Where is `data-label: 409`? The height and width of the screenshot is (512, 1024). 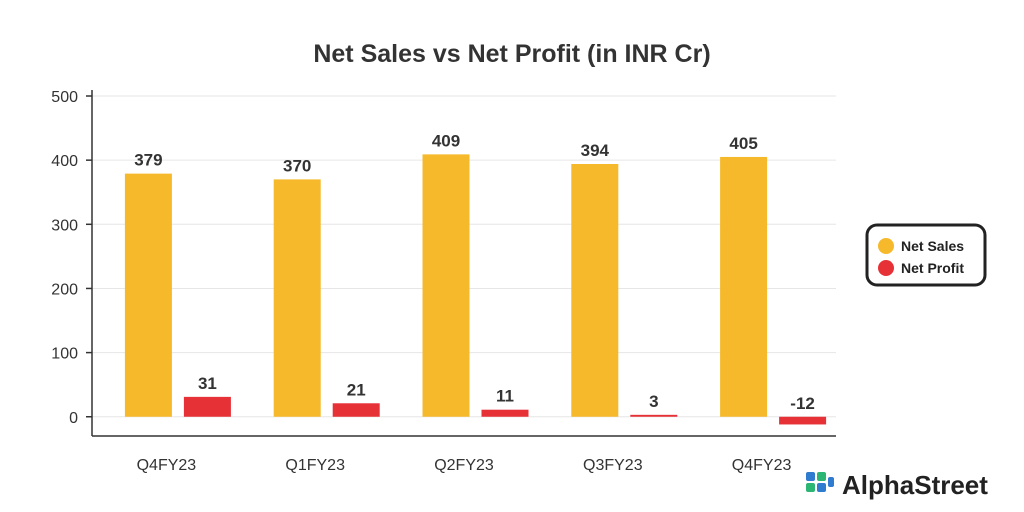 data-label: 409 is located at coordinates (446, 140).